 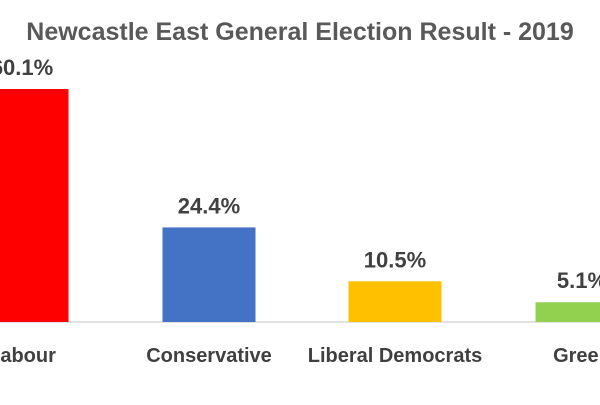 I want to click on data-label-conservative: 24.4%, so click(x=209, y=205).